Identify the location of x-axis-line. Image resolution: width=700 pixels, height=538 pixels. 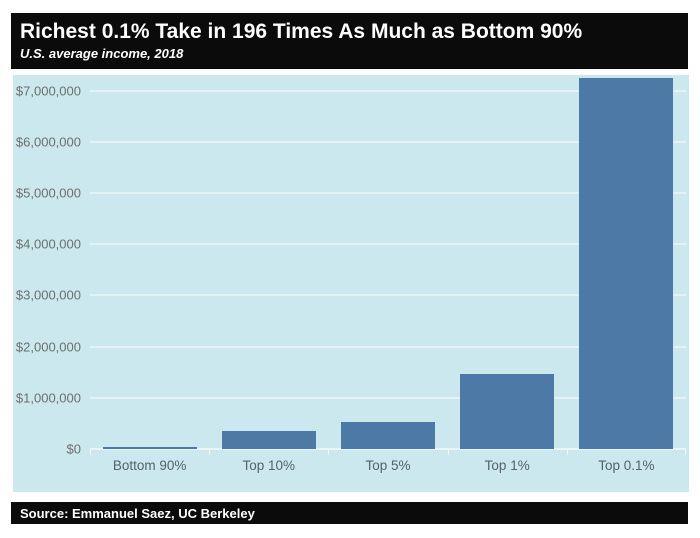
(388, 449).